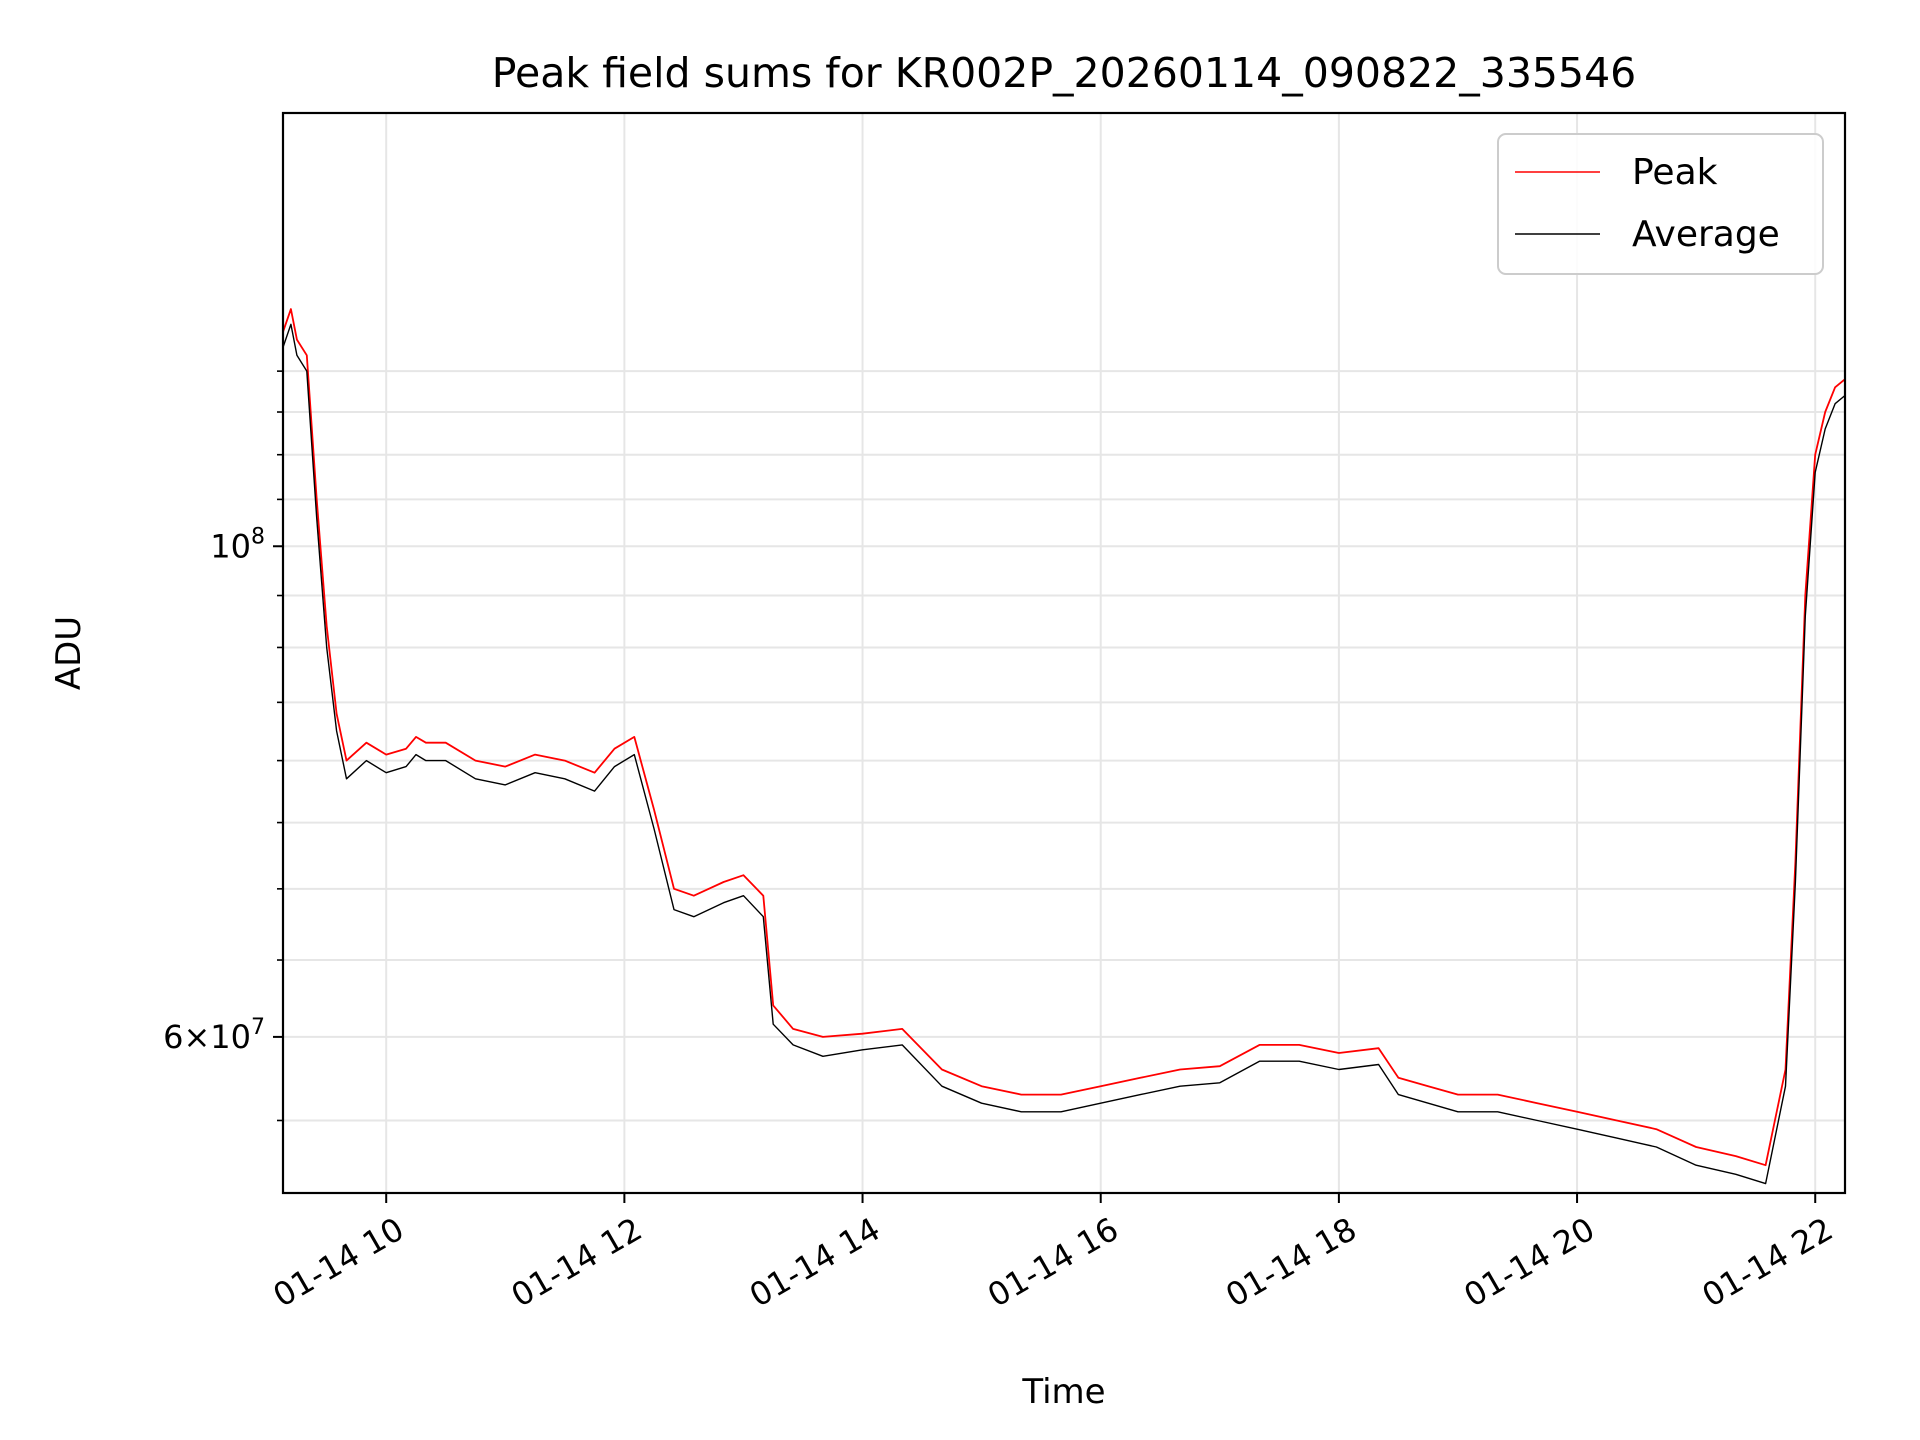  What do you see at coordinates (69, 653) in the screenshot?
I see `y-axis-title: ADU` at bounding box center [69, 653].